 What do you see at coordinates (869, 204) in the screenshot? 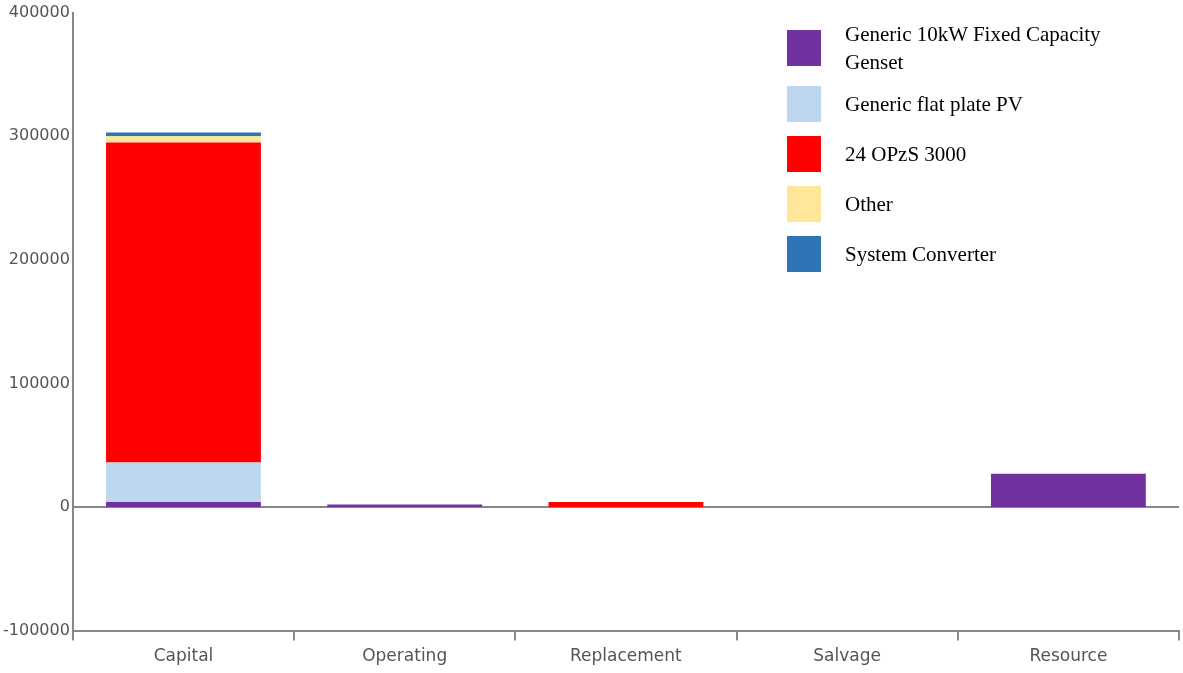
I see `legend-label: Other` at bounding box center [869, 204].